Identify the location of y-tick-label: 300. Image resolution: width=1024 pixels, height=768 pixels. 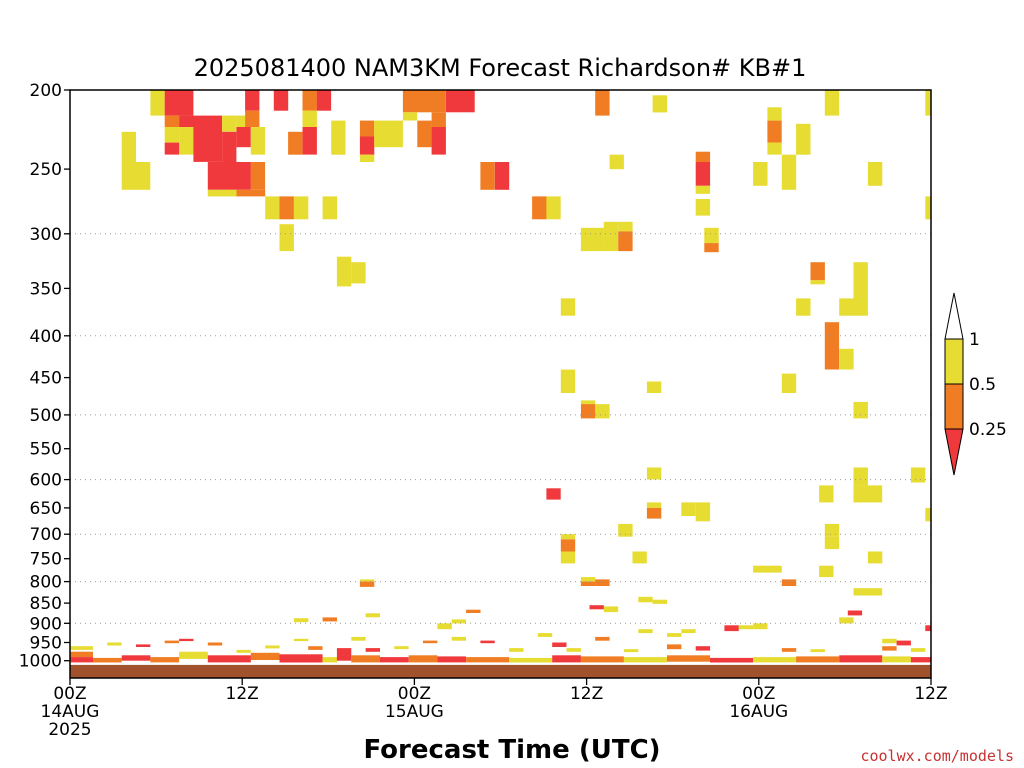
(46, 235).